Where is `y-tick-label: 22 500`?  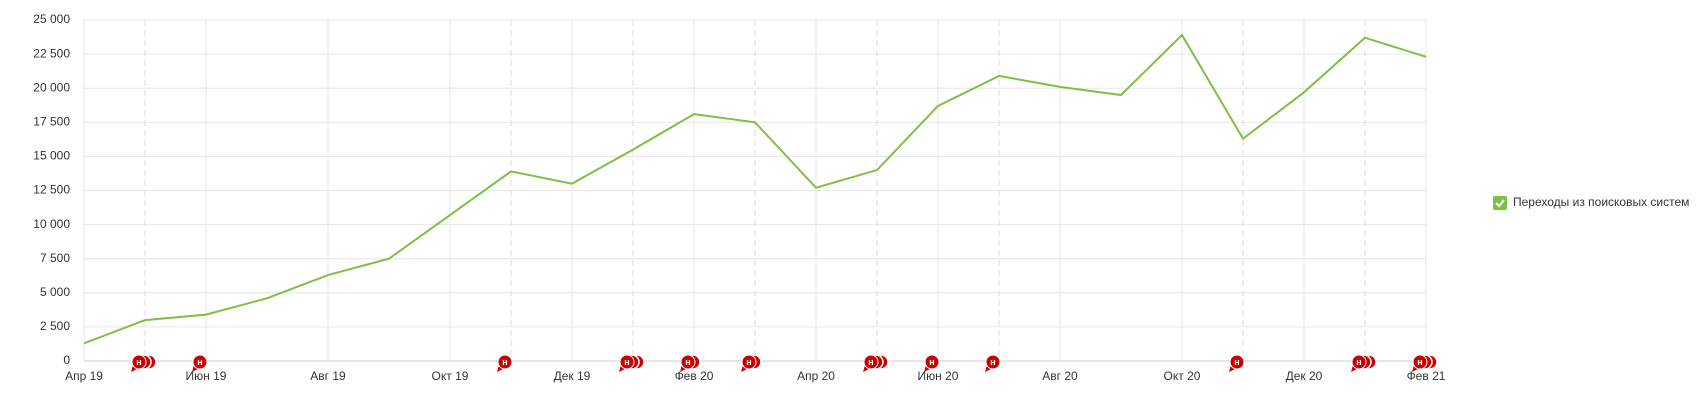 y-tick-label: 22 500 is located at coordinates (51, 53).